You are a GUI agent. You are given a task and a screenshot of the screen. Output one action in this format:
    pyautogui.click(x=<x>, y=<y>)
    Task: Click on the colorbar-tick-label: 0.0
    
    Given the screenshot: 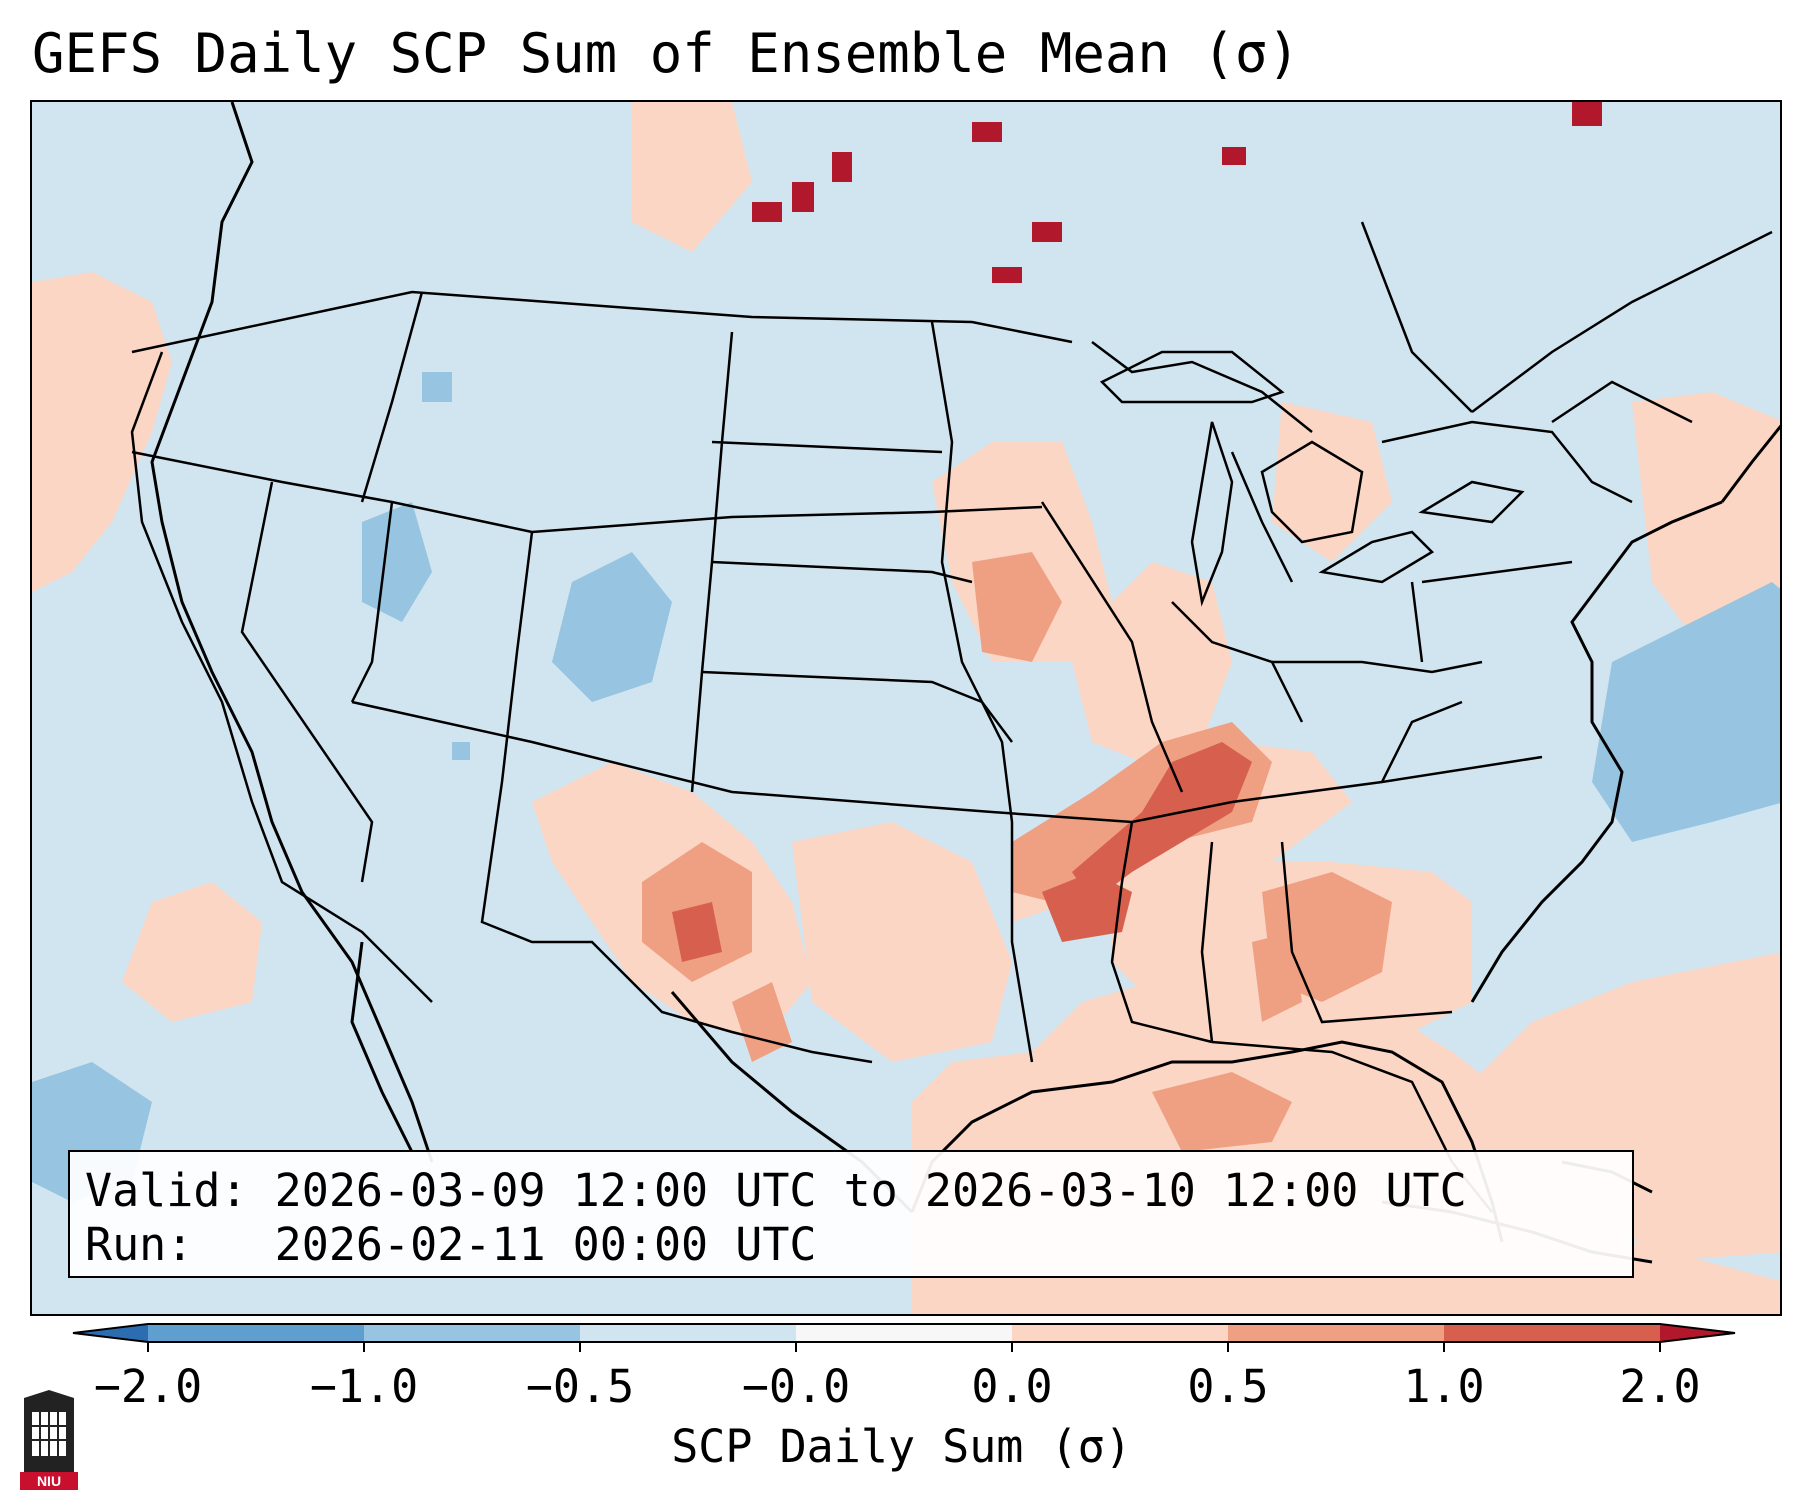 What is the action you would take?
    pyautogui.click(x=1011, y=1386)
    